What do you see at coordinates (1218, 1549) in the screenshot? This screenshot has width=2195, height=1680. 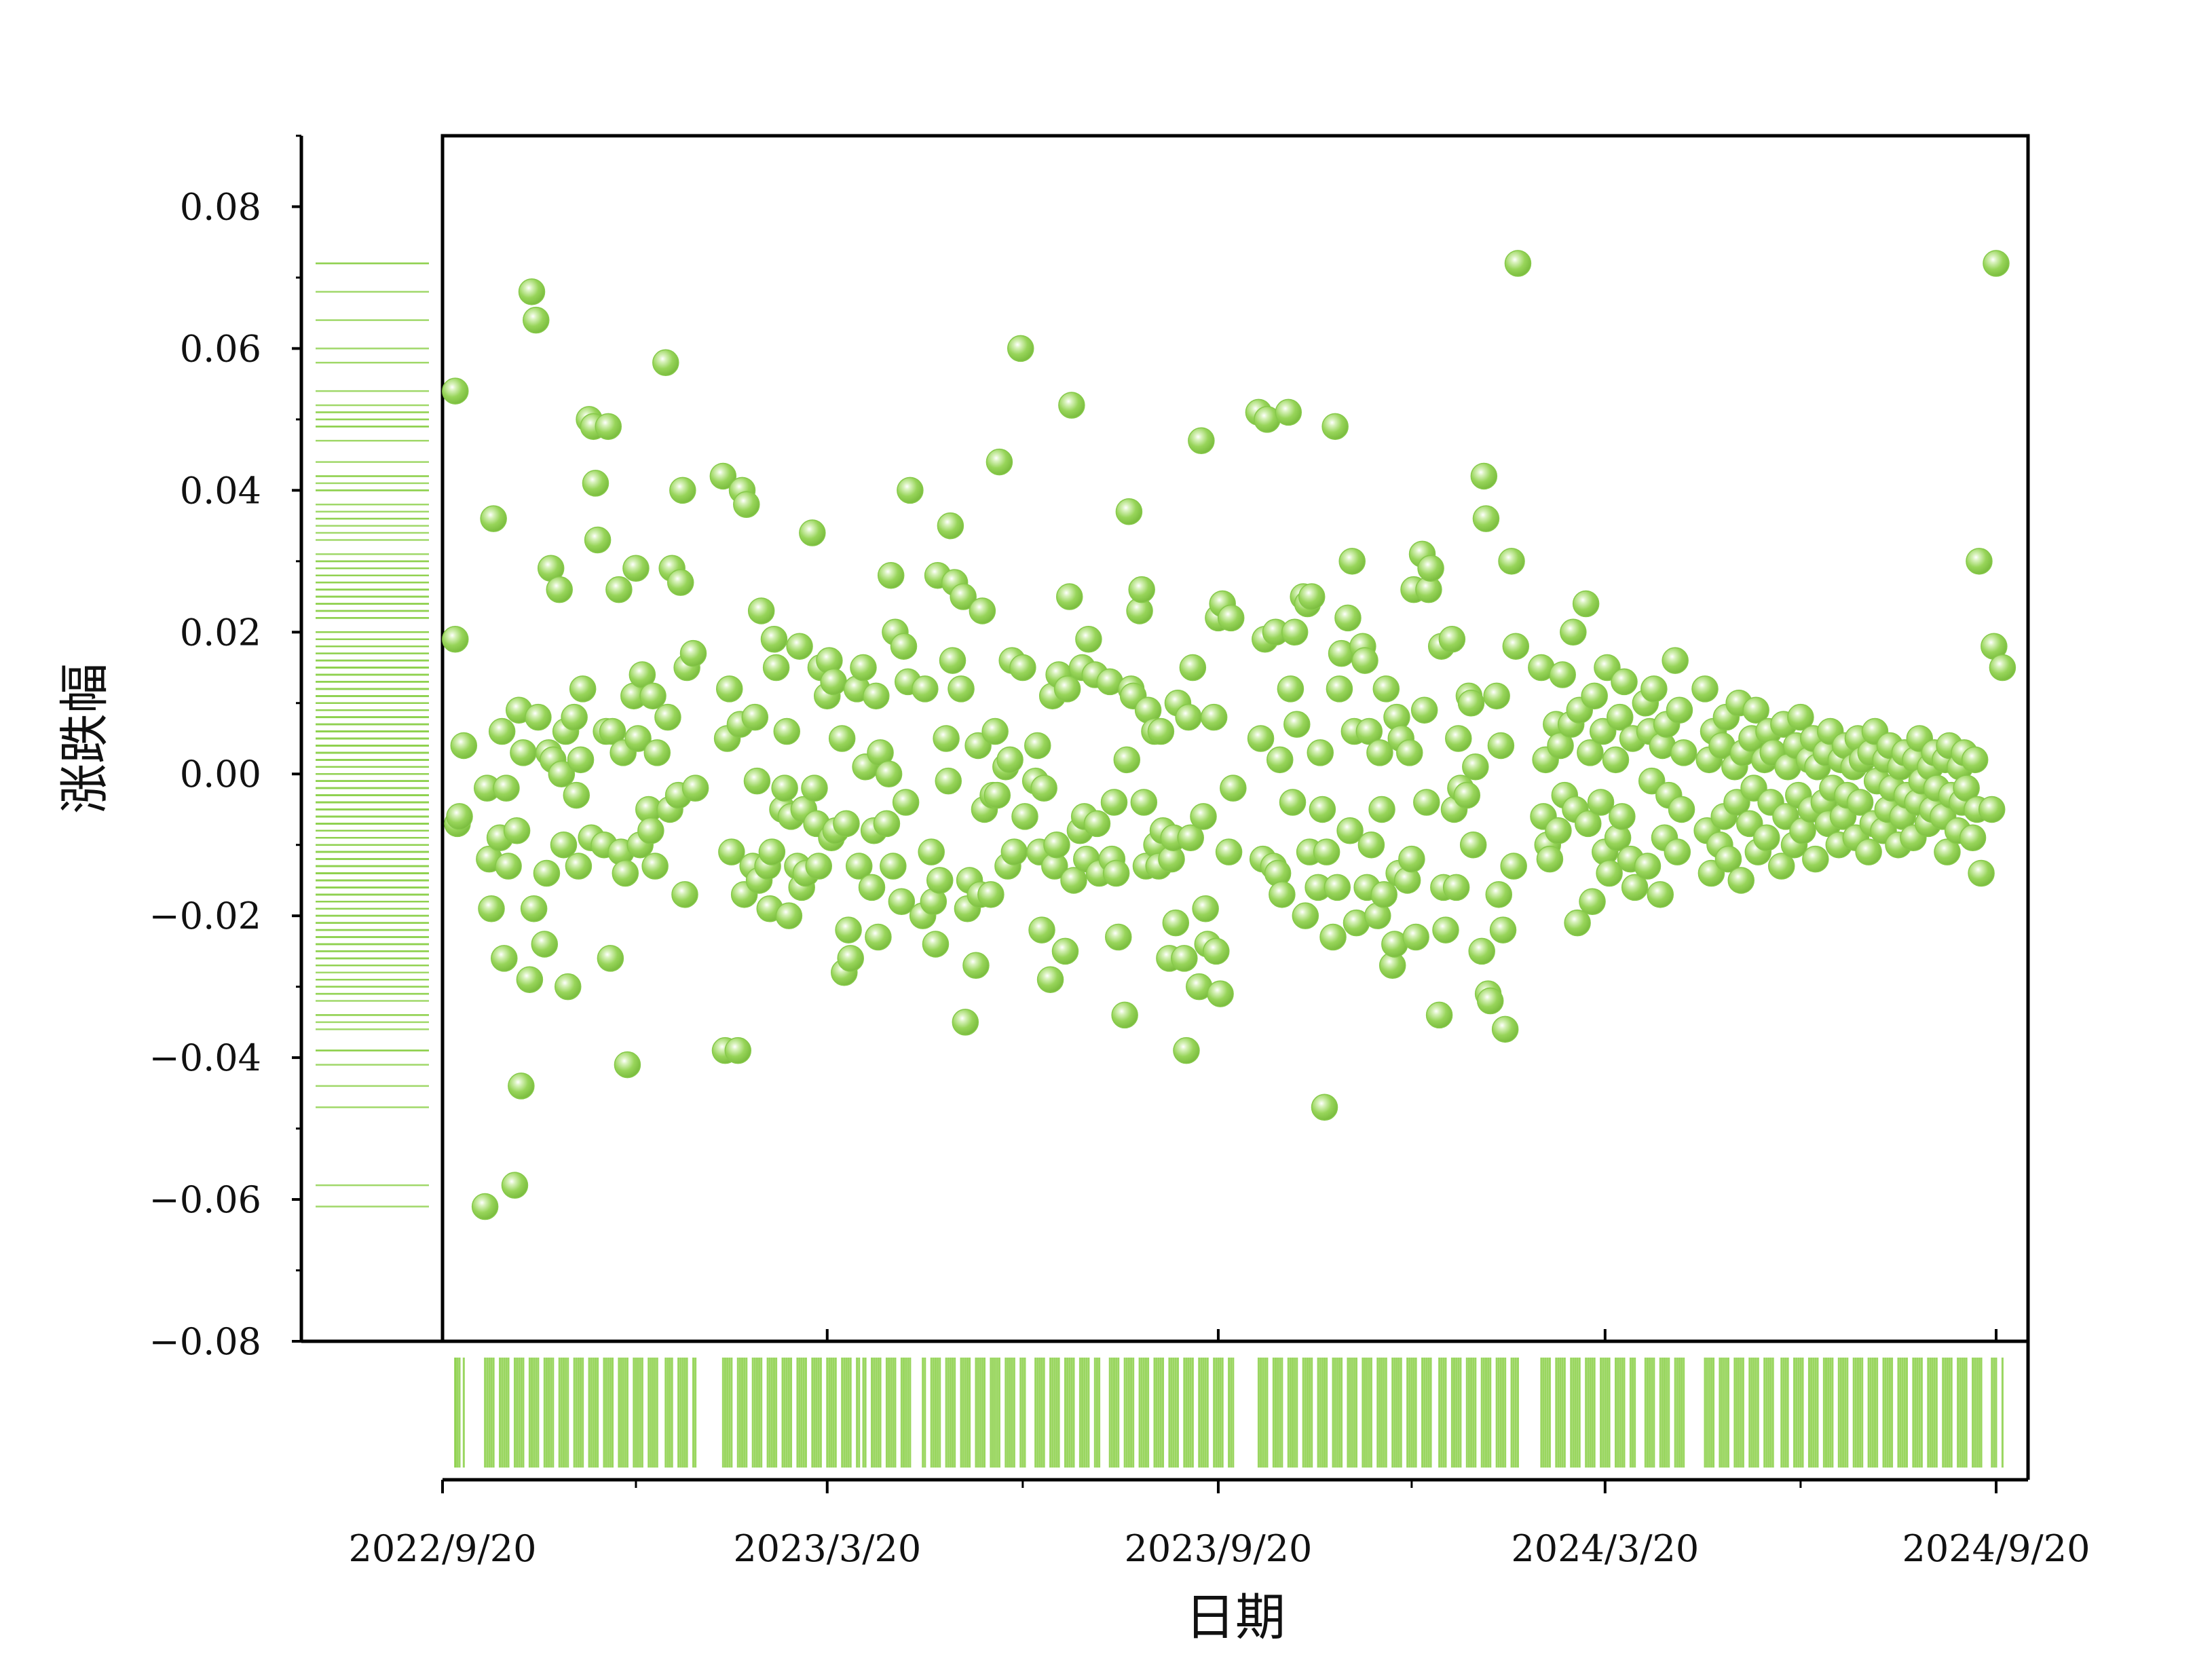 I see `x-tick-label: 2023/9/20` at bounding box center [1218, 1549].